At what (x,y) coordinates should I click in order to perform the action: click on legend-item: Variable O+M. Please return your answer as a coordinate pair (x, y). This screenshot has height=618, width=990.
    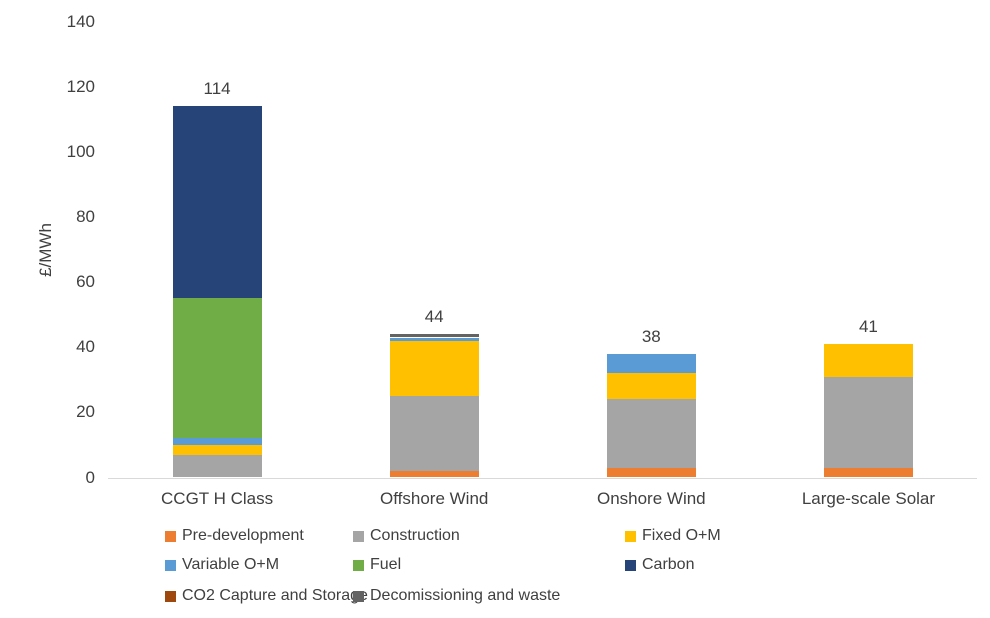
    Looking at the image, I should click on (222, 565).